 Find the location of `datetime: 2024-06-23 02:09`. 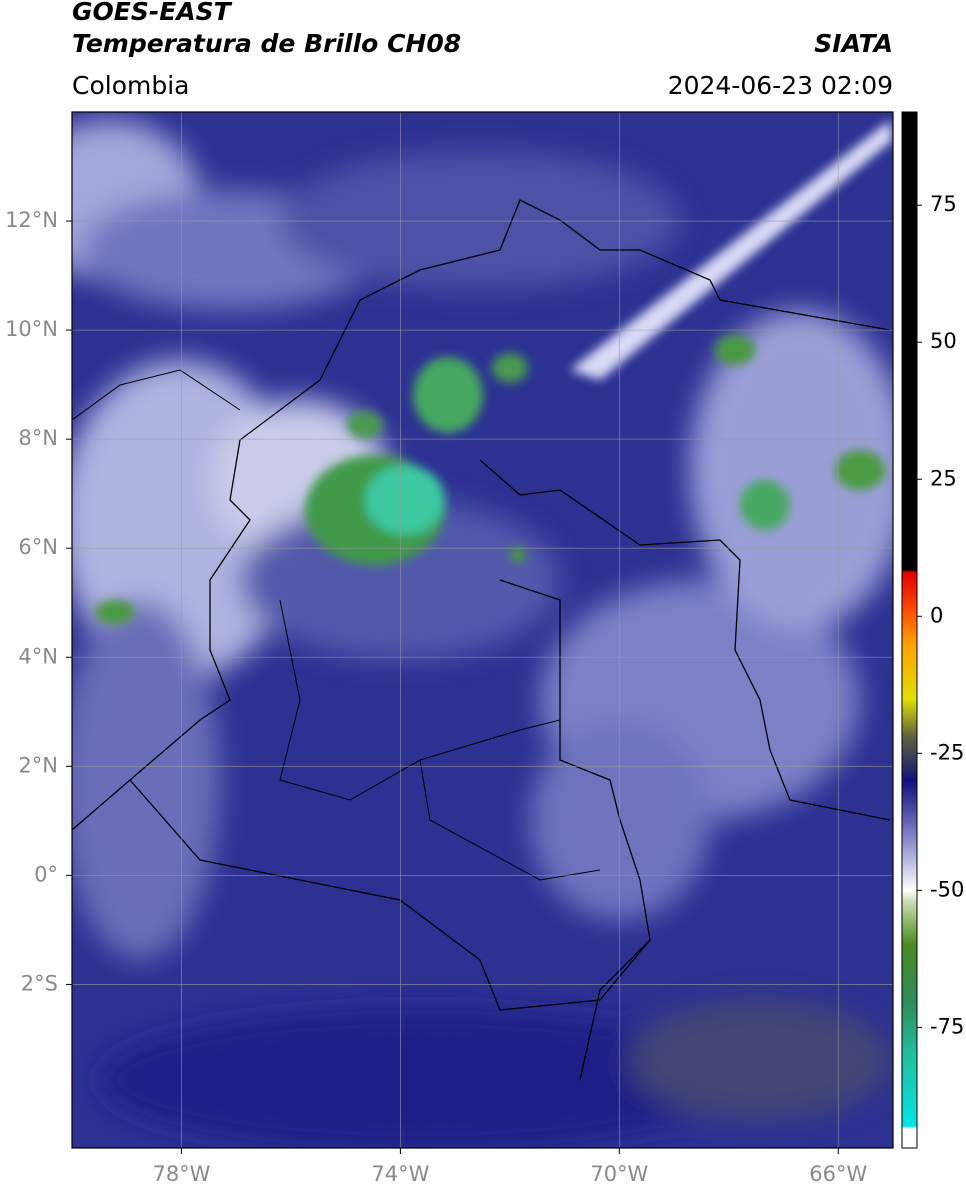

datetime: 2024-06-23 02:09 is located at coordinates (780, 85).